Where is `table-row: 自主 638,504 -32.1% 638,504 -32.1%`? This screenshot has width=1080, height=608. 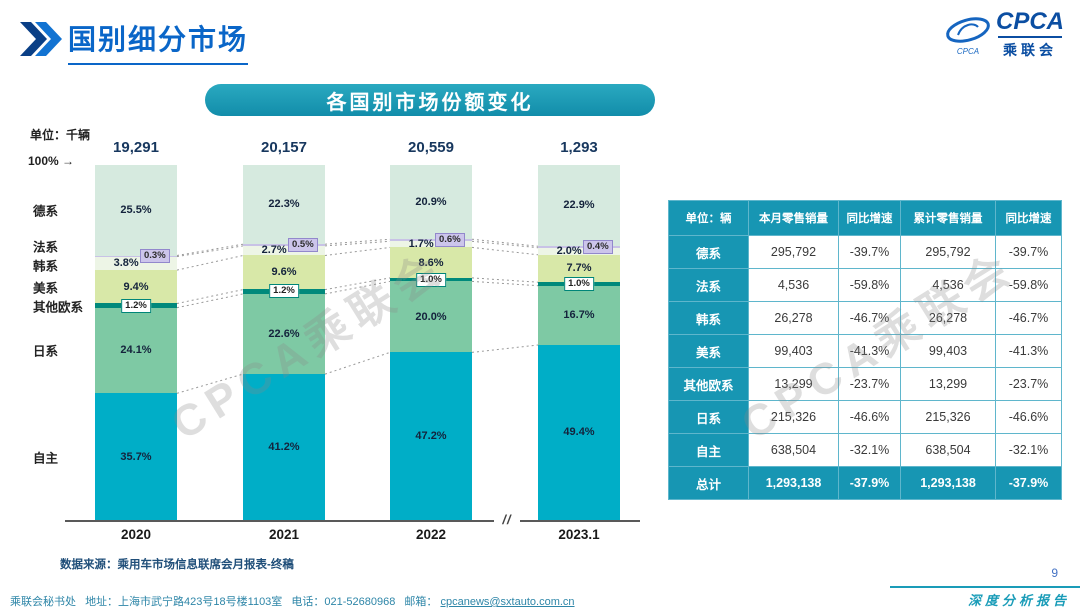 table-row: 自主 638,504 -32.1% 638,504 -32.1% is located at coordinates (865, 450).